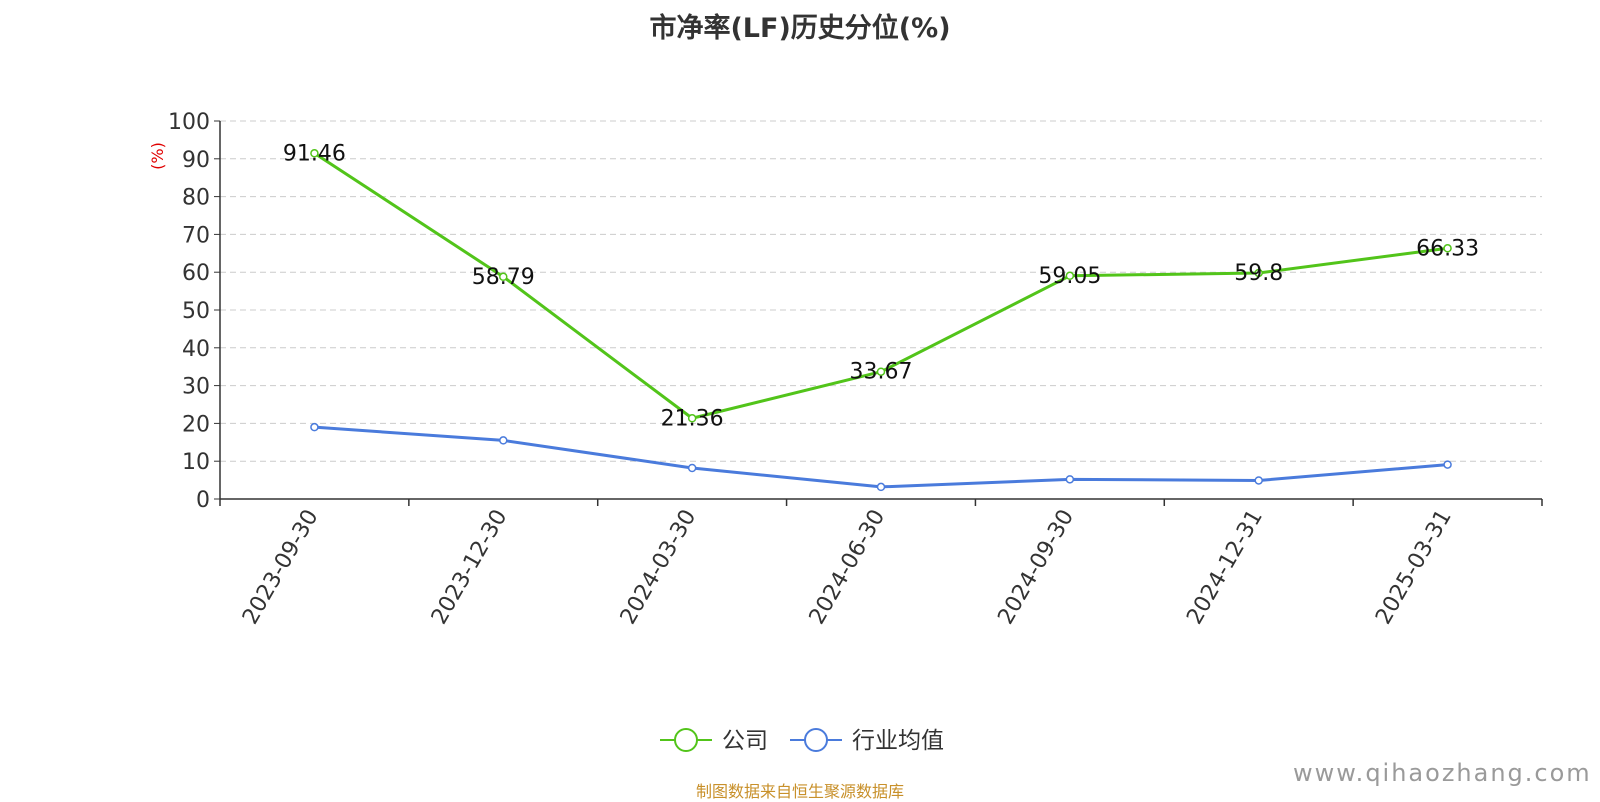 This screenshot has width=1600, height=802. I want to click on data-label: 58.79, so click(503, 277).